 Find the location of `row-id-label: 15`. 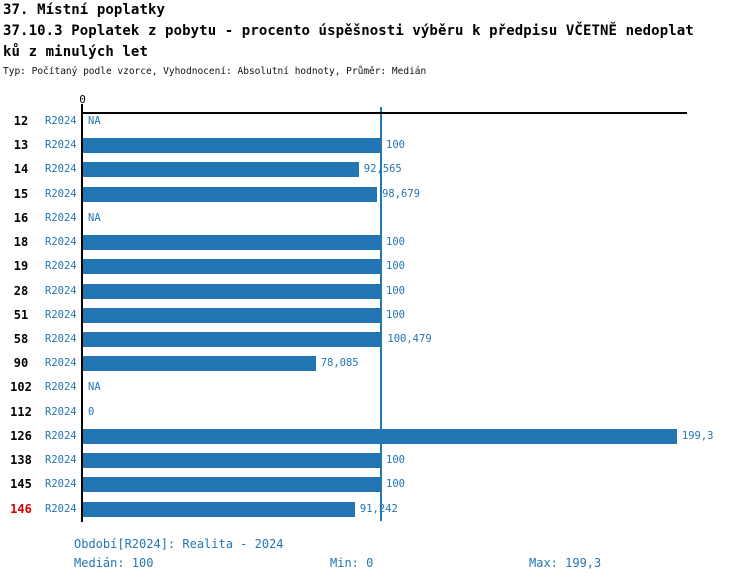

row-id-label: 15 is located at coordinates (21, 193).